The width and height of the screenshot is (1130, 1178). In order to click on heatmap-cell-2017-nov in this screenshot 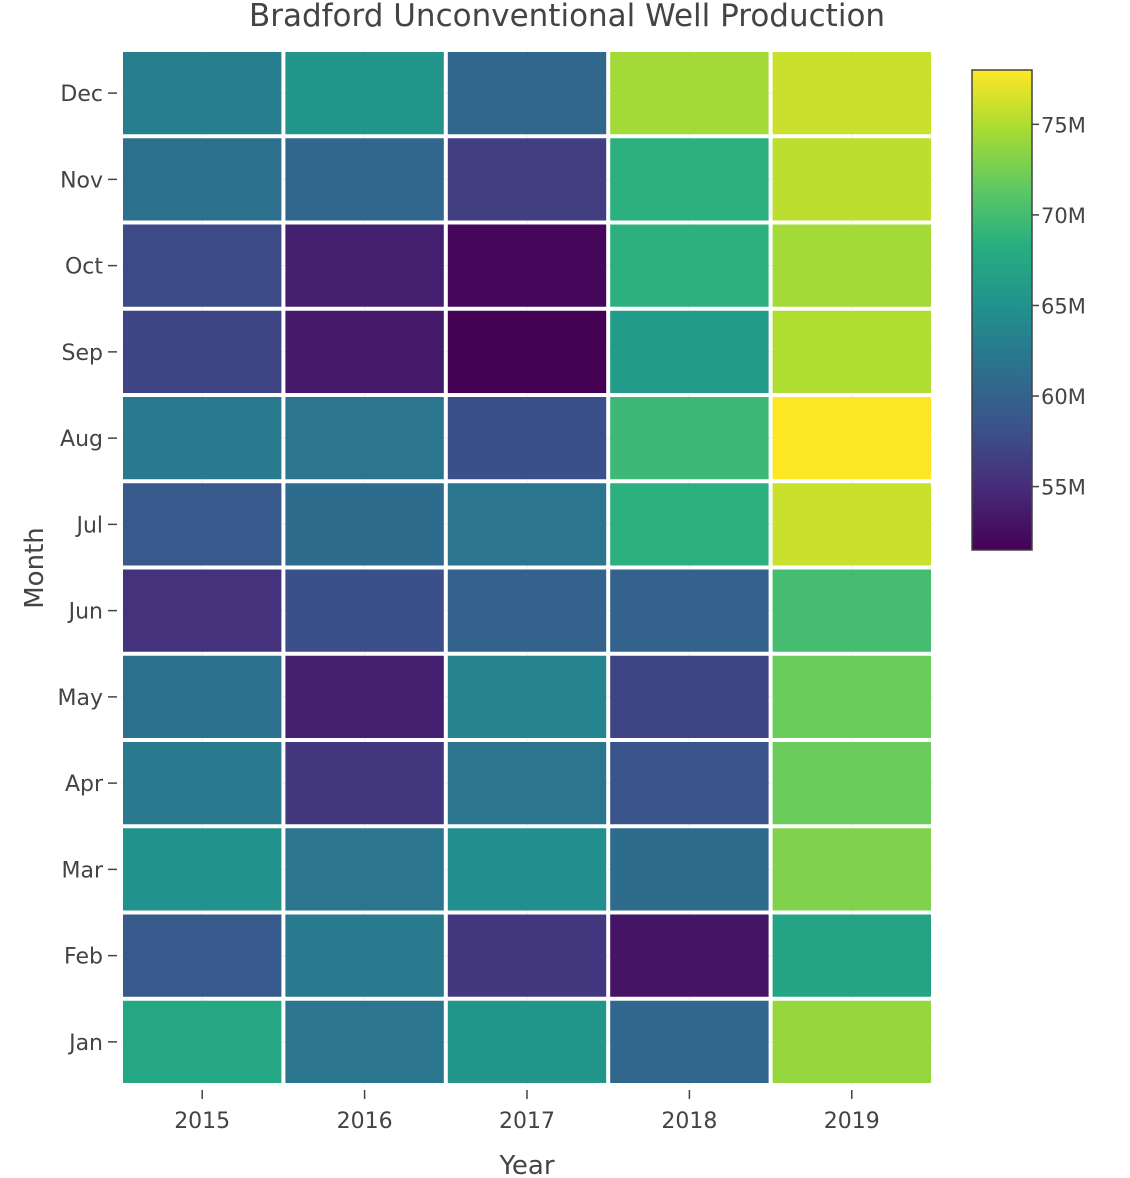, I will do `click(527, 179)`.